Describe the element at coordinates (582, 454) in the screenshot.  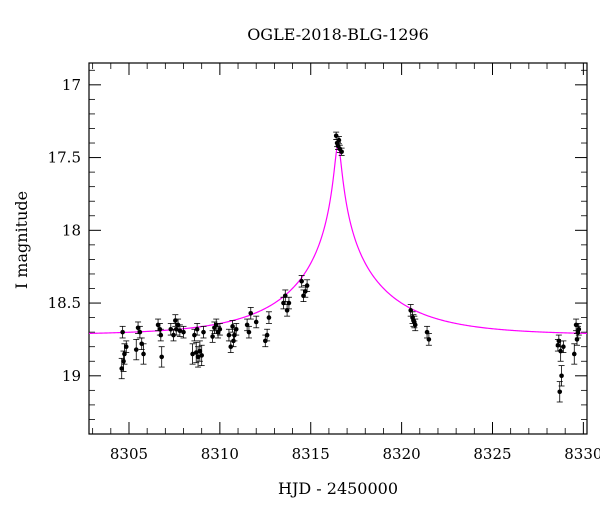
I see `x-tick-label: 8330` at that location.